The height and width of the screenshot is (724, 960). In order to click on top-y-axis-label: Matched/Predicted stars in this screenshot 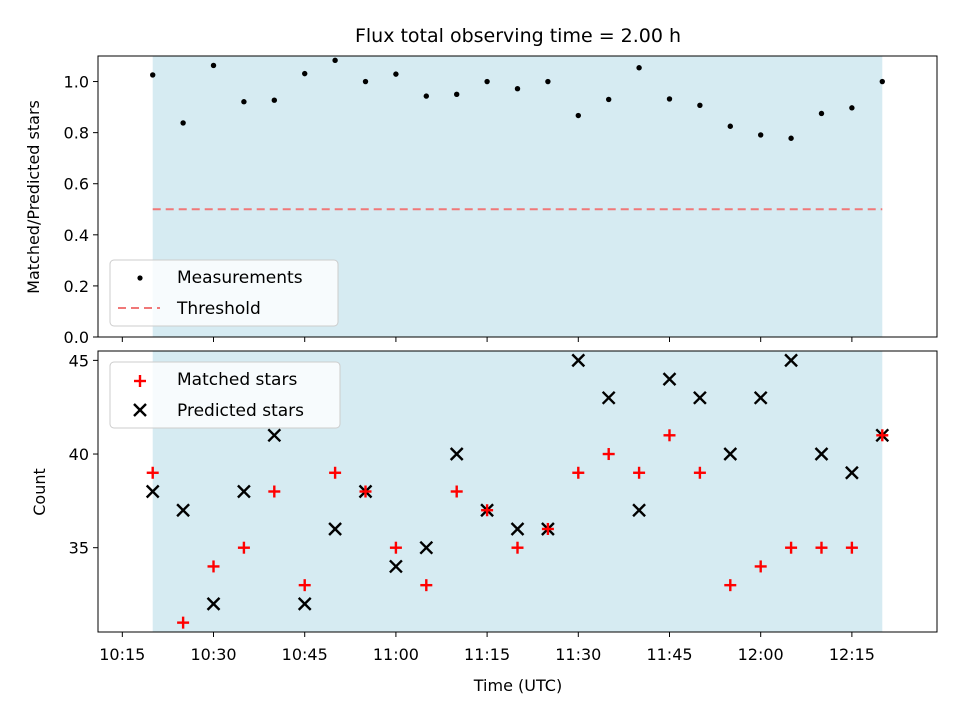, I will do `click(33, 197)`.